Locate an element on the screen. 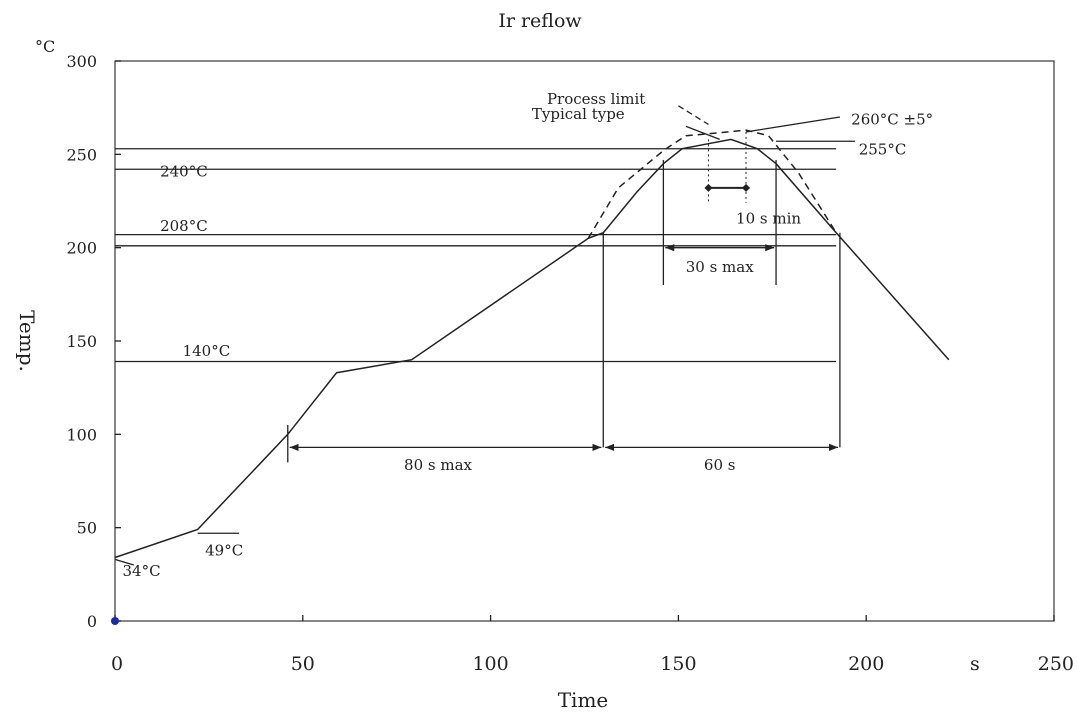 The width and height of the screenshot is (1077, 713). x-tick-label-150: 150 is located at coordinates (678, 664).